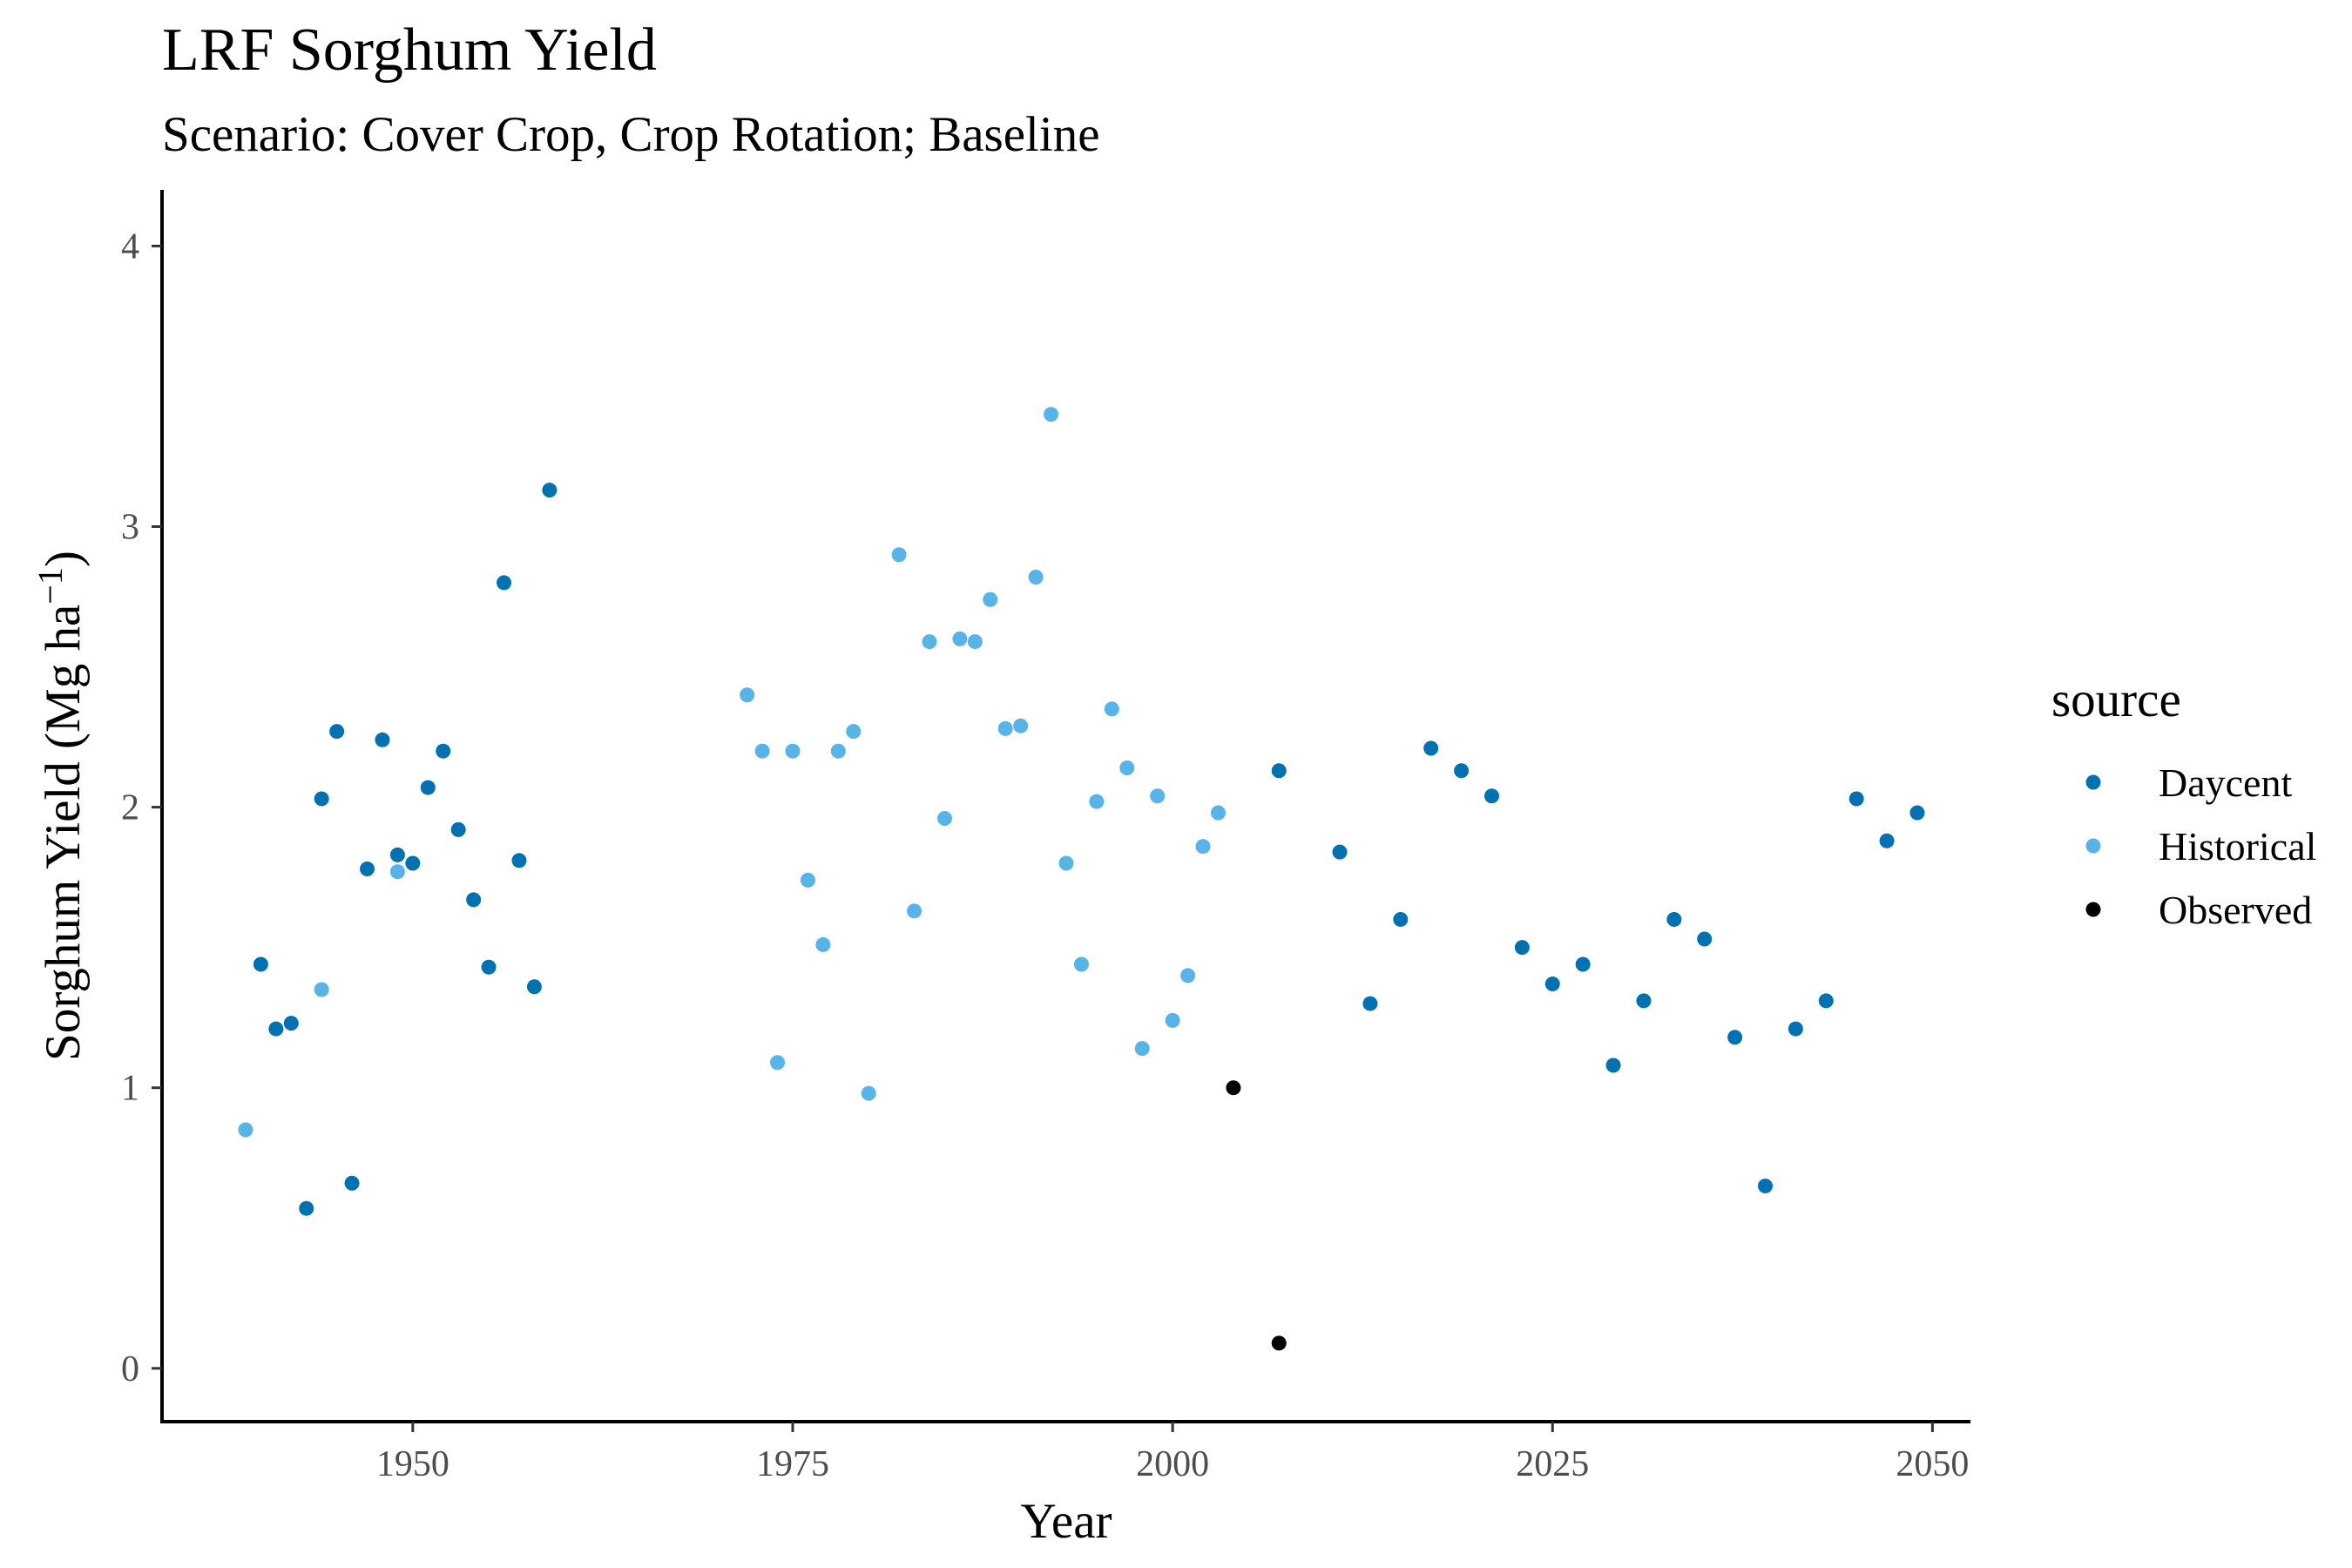  Describe the element at coordinates (410, 50) in the screenshot. I see `chart-title: LRF Sorghum Yield` at that location.